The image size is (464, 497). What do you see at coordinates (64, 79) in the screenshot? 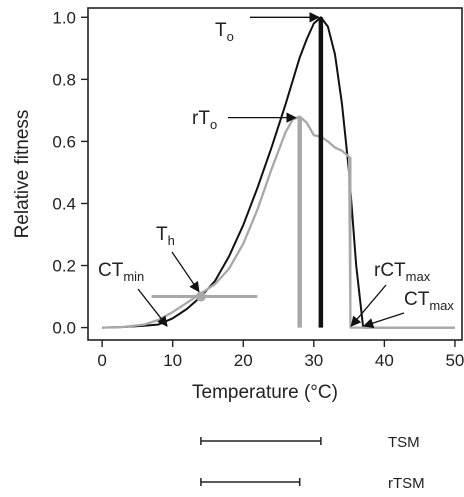
I see `y-tick-label: 0.8` at bounding box center [64, 79].